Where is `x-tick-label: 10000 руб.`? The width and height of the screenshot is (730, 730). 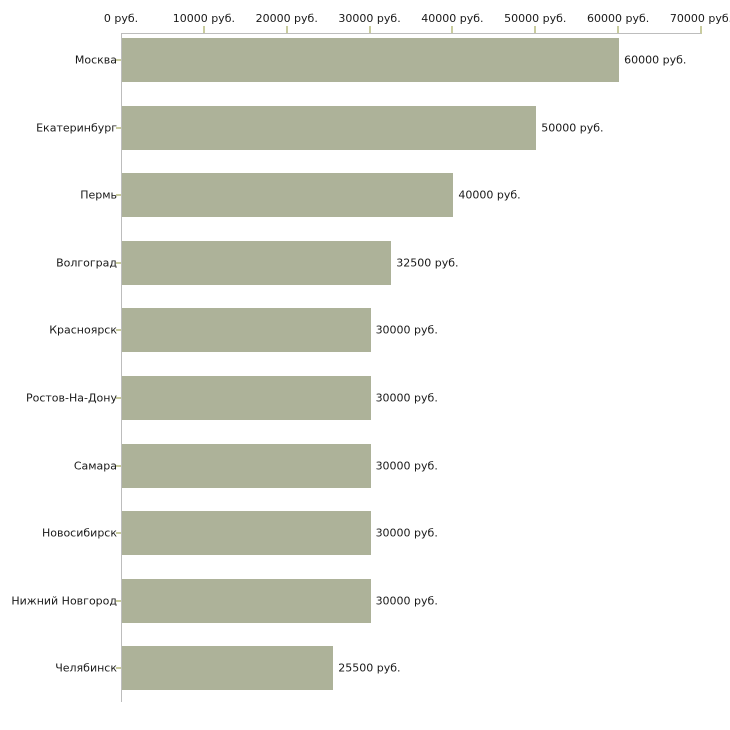 x-tick-label: 10000 руб. is located at coordinates (203, 18).